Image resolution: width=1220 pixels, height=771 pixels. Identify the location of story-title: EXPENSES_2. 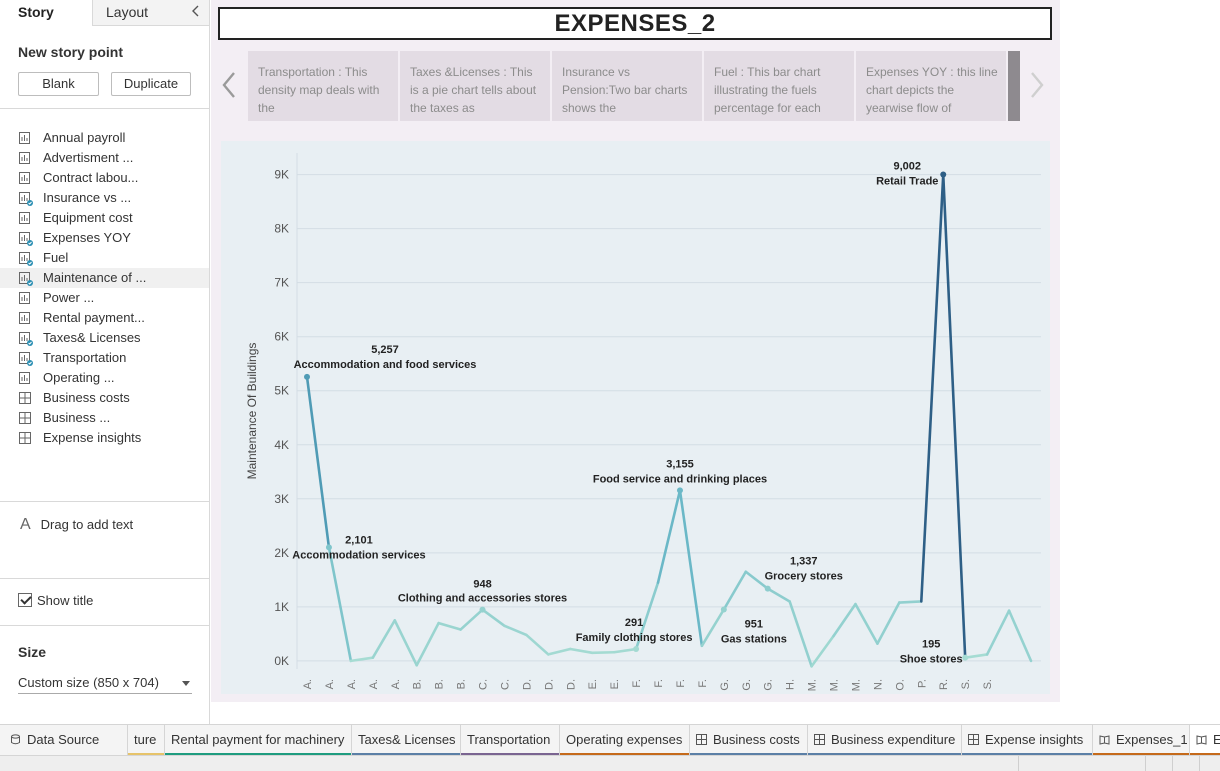
(635, 23).